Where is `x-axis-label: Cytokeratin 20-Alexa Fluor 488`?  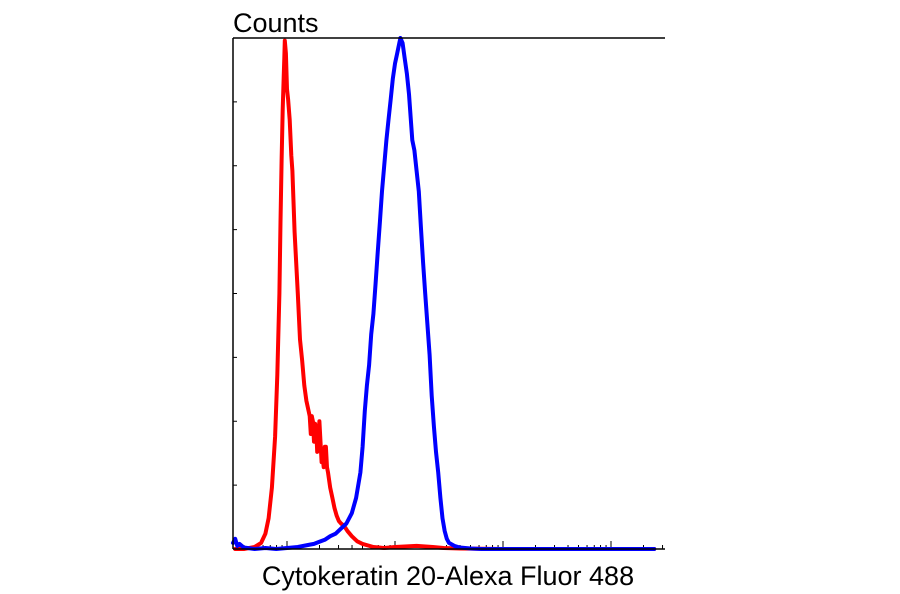
x-axis-label: Cytokeratin 20-Alexa Fluor 488 is located at coordinates (448, 576).